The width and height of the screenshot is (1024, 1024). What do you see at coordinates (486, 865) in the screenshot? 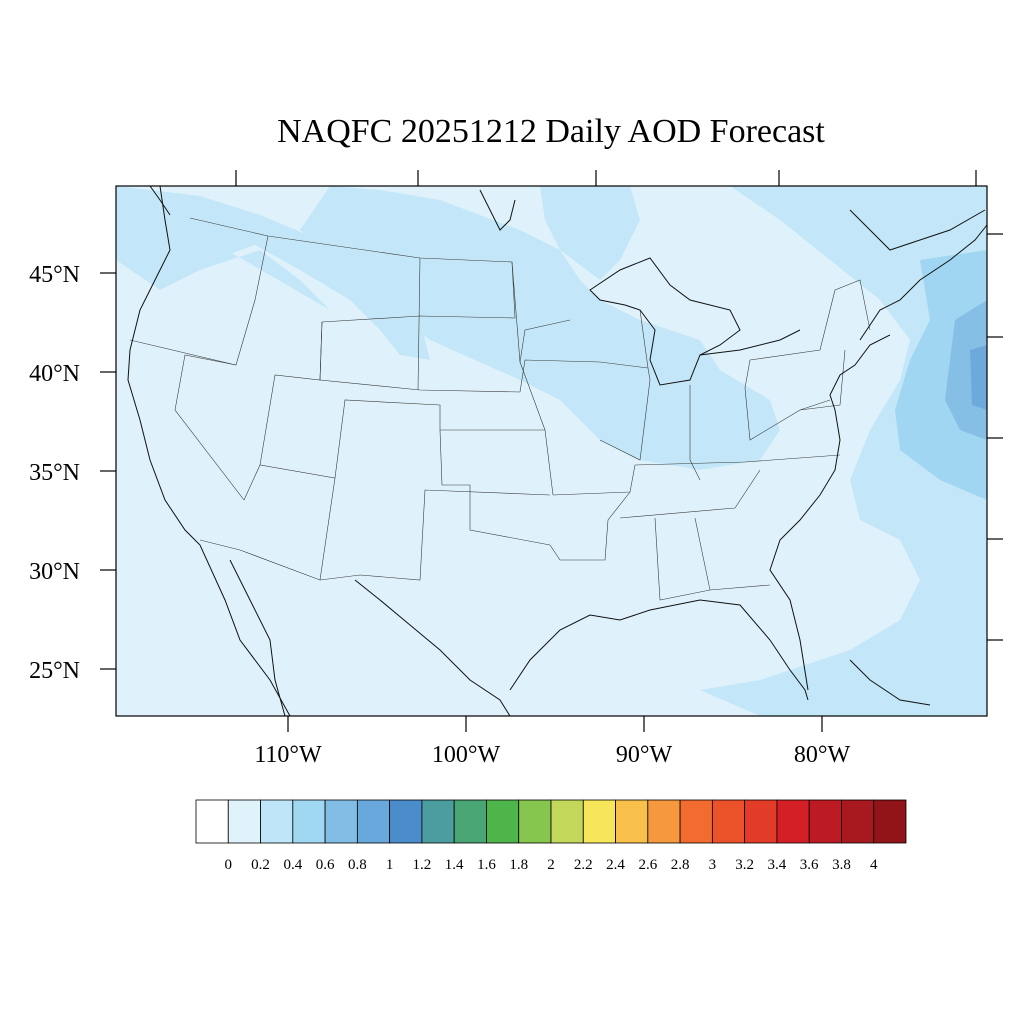
I see `colorbar-tick-label: 1.6` at bounding box center [486, 865].